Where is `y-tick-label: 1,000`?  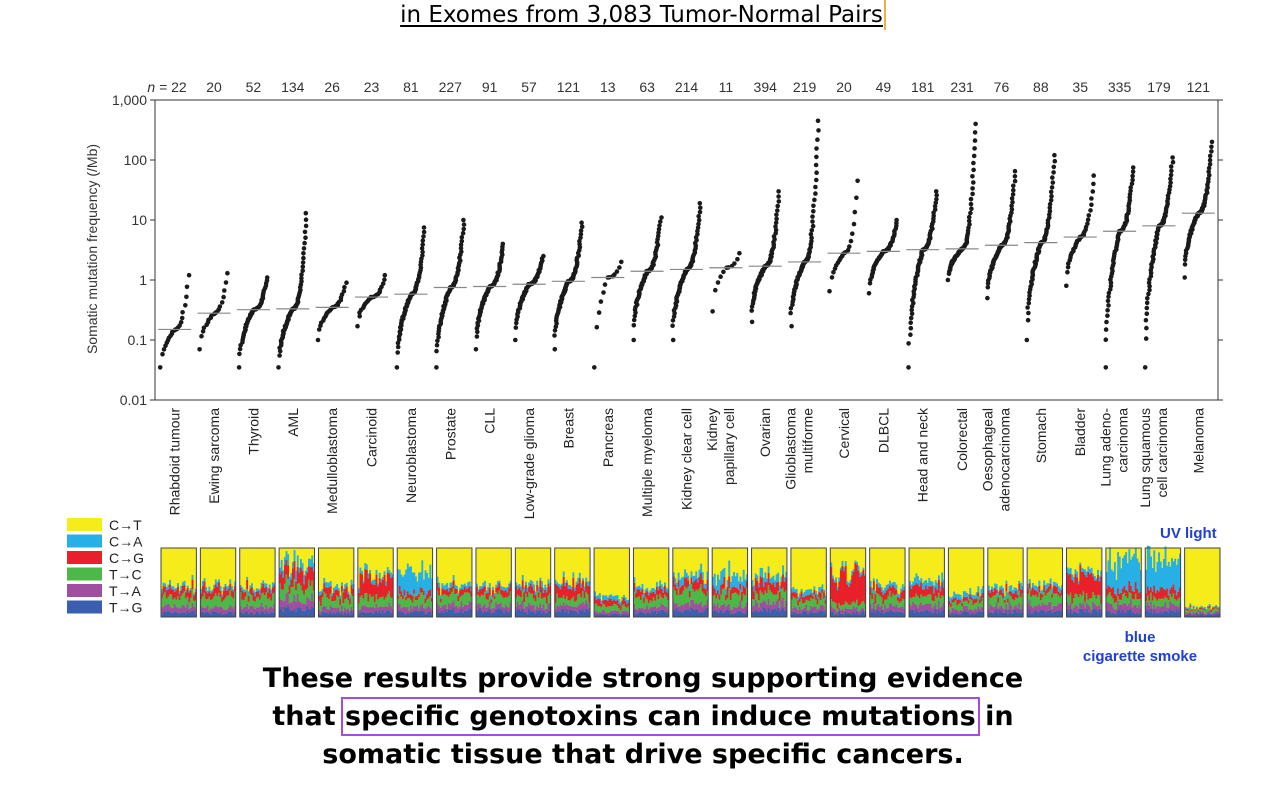
y-tick-label: 1,000 is located at coordinates (129, 100).